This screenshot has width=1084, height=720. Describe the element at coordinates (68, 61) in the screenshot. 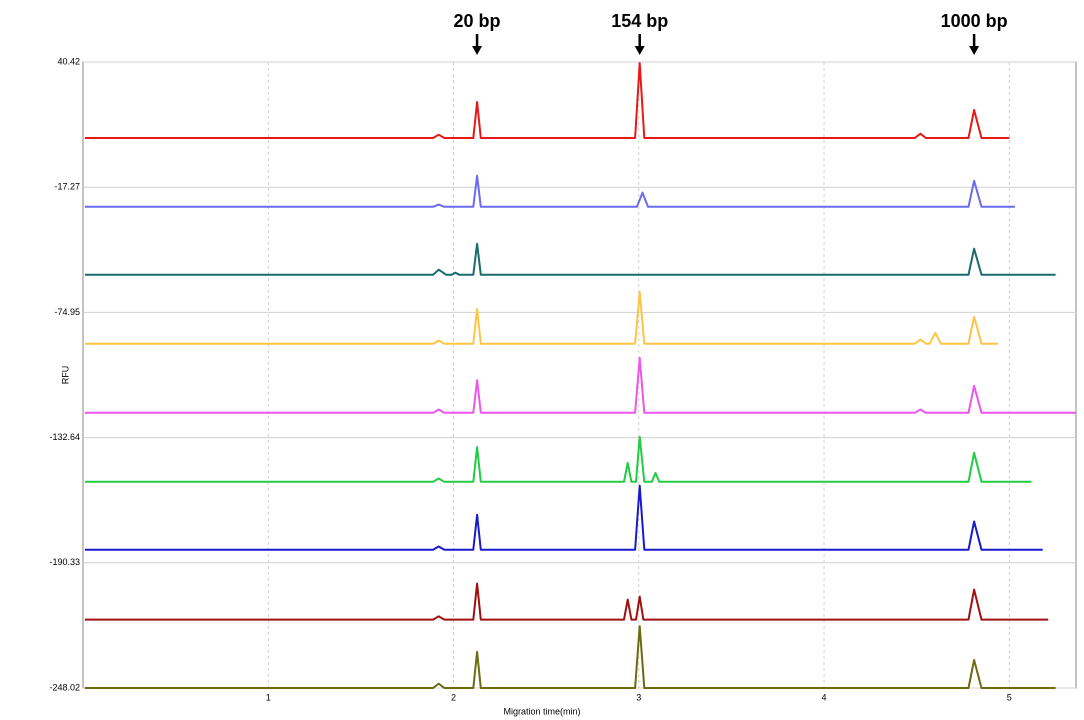

I see `y-tick-label: 40.42` at that location.